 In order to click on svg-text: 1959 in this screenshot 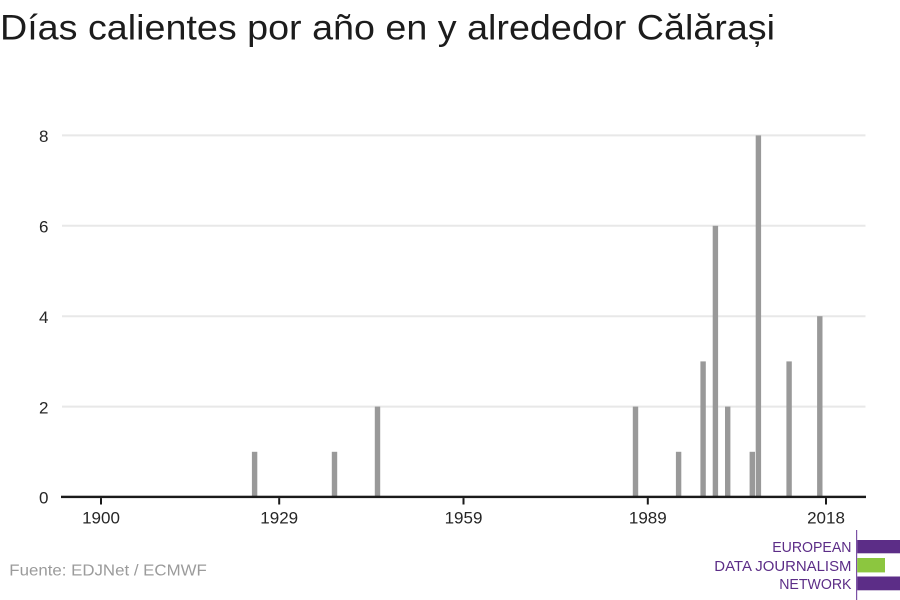, I will do `click(464, 518)`.